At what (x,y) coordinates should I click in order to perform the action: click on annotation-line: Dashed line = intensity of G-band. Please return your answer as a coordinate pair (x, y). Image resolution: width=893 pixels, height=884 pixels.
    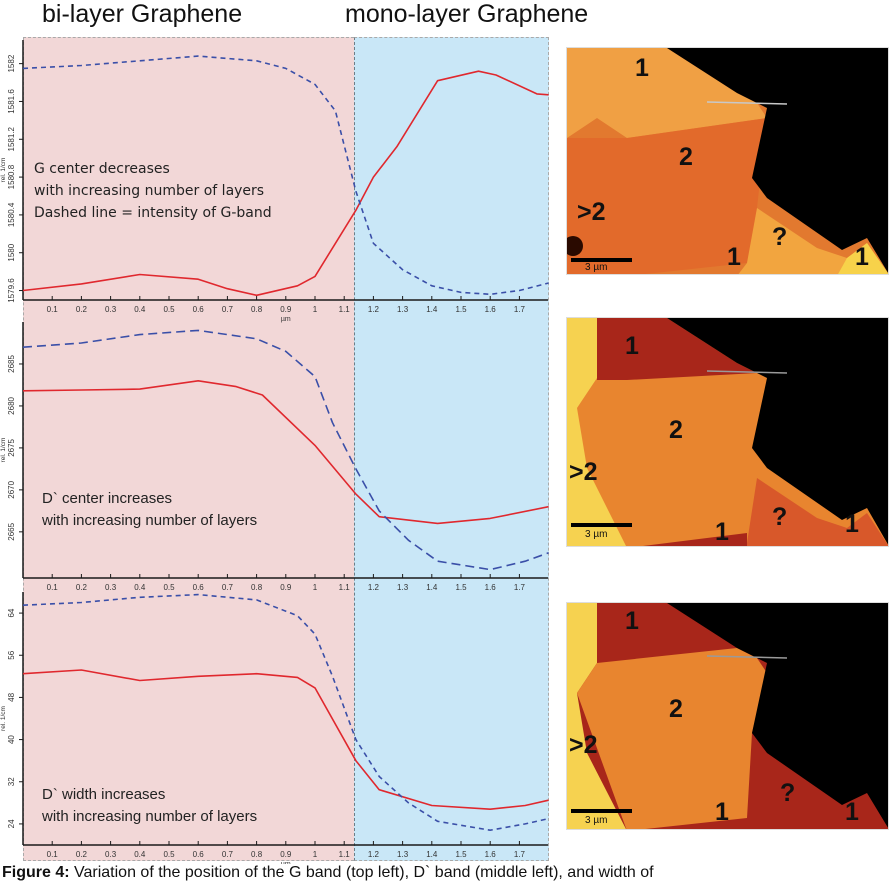
    Looking at the image, I should click on (153, 213).